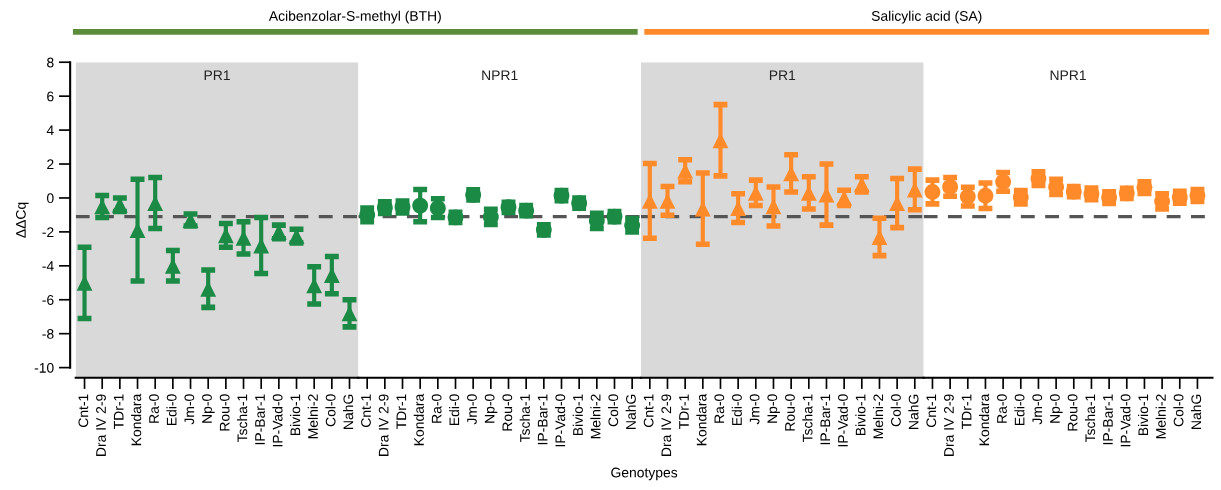  I want to click on y-tick-label: -4, so click(48, 266).